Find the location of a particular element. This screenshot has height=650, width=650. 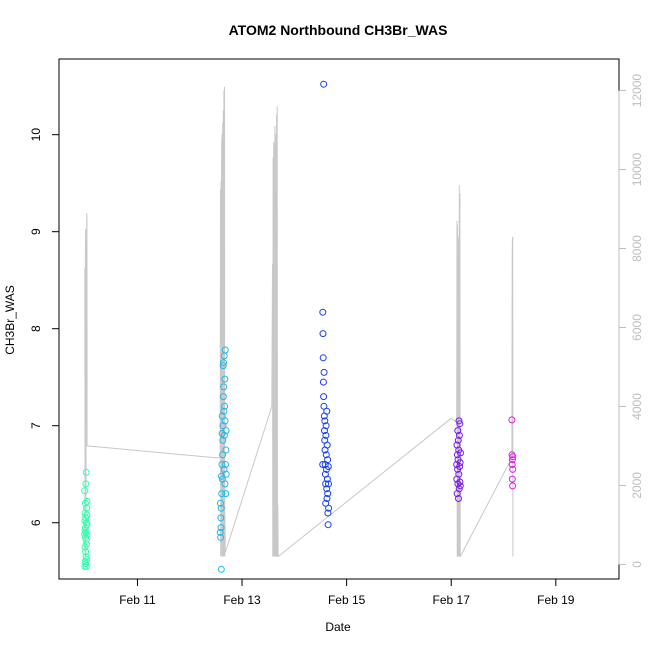

chart-title: ATOM2 Northbound CH3Br_WAS is located at coordinates (338, 30).